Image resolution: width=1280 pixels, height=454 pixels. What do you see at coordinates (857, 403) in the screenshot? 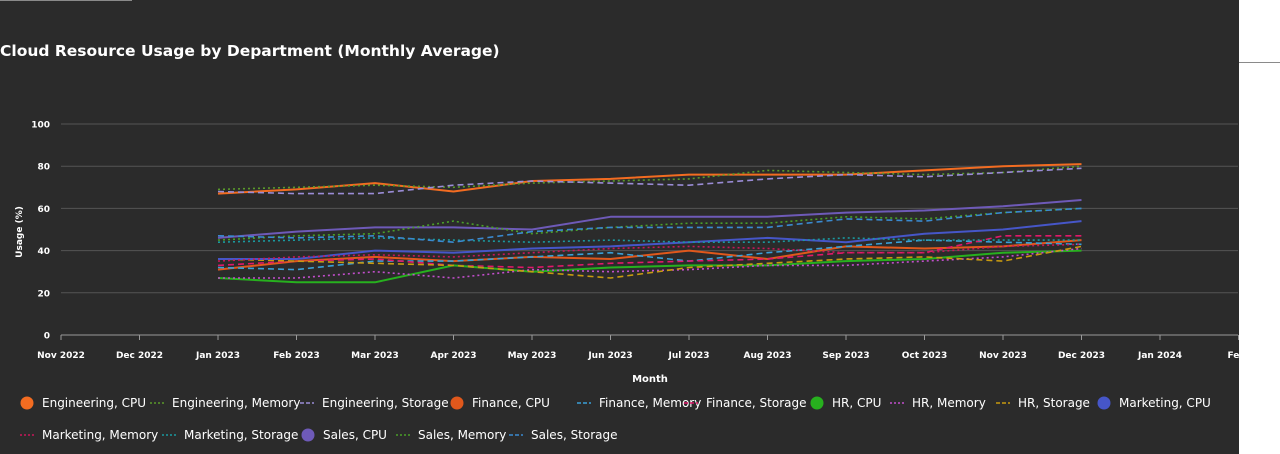
I see `legend-label: HR, CPU` at bounding box center [857, 403].